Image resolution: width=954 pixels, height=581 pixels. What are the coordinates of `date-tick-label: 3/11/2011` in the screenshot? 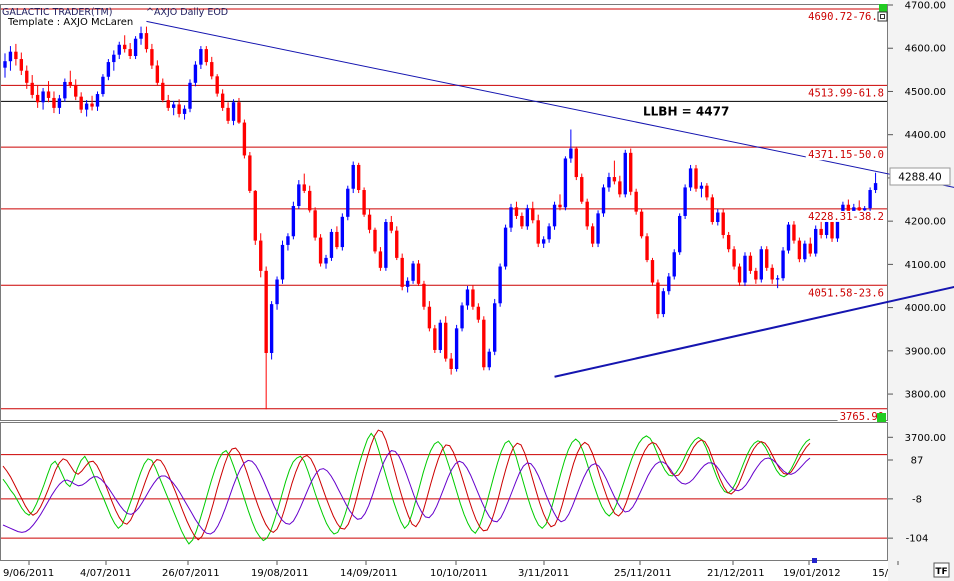 It's located at (543, 573).